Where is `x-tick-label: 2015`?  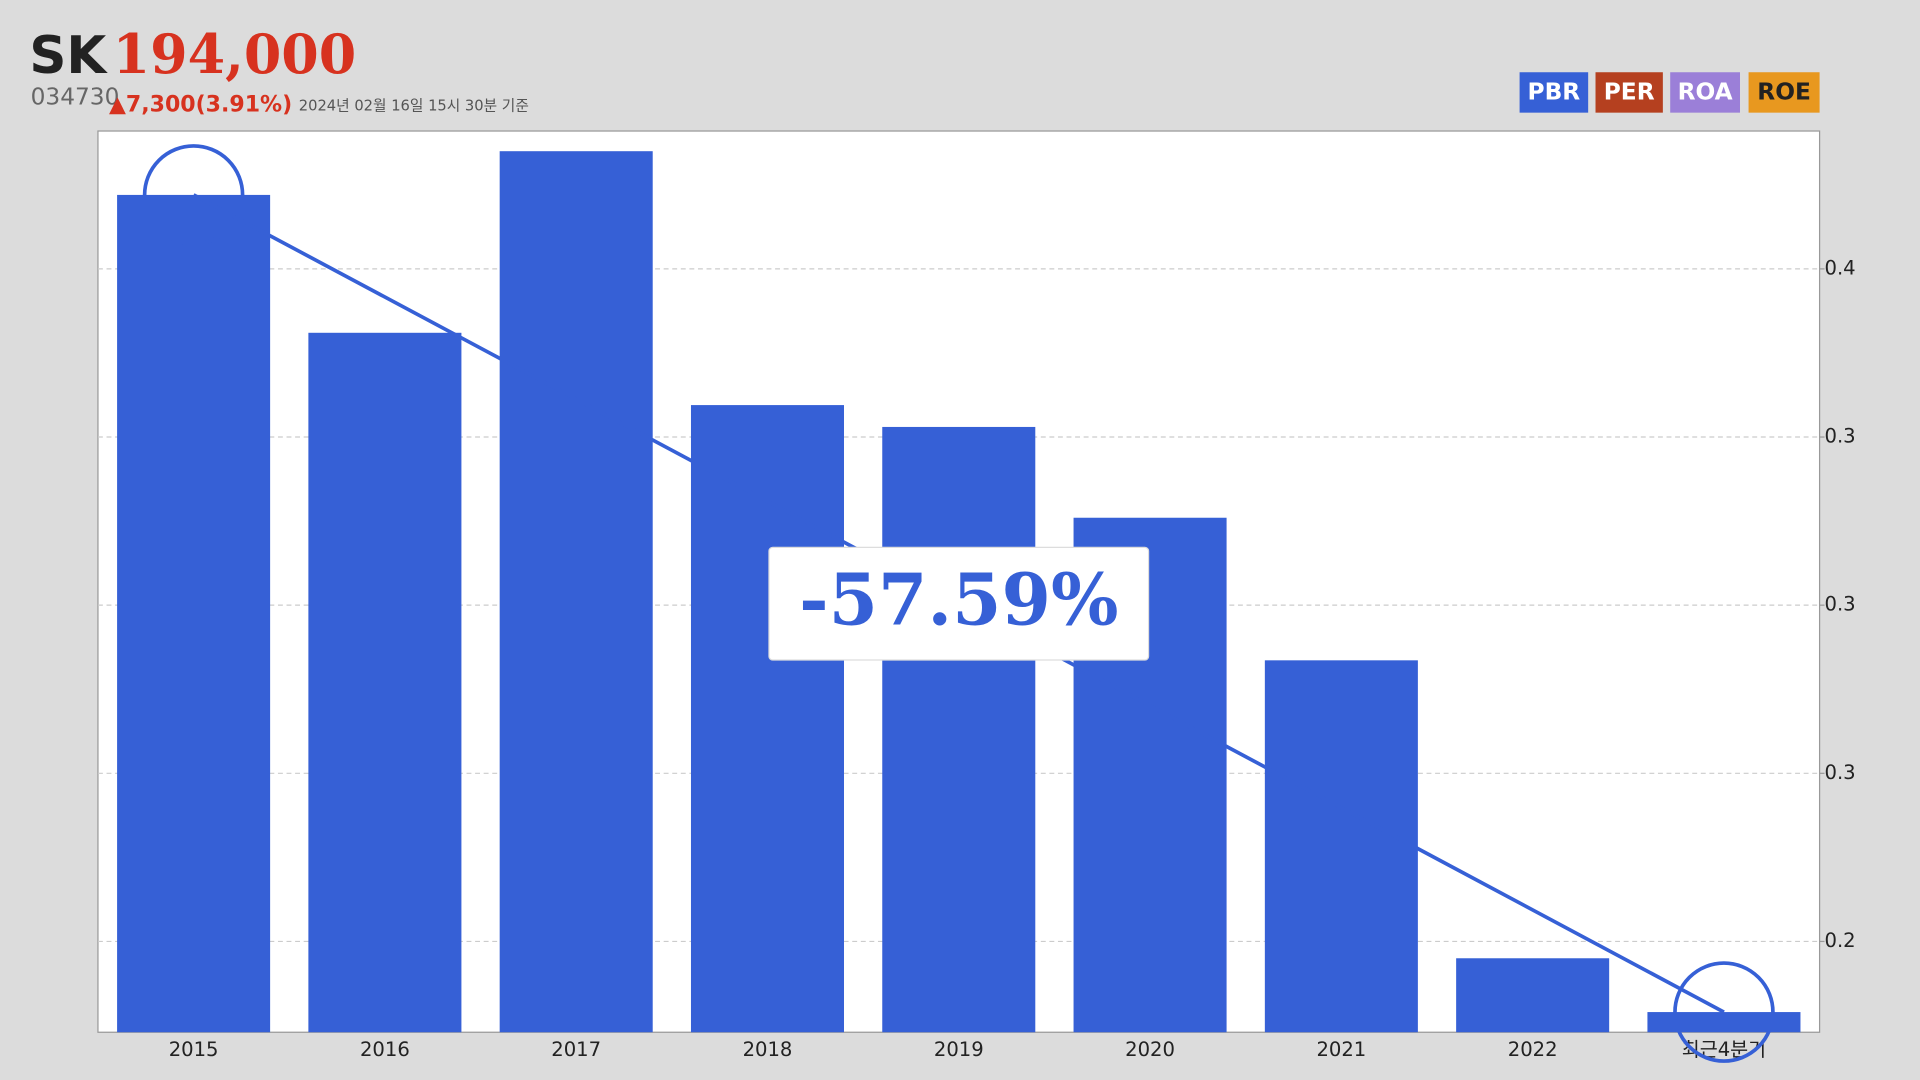 x-tick-label: 2015 is located at coordinates (194, 1049).